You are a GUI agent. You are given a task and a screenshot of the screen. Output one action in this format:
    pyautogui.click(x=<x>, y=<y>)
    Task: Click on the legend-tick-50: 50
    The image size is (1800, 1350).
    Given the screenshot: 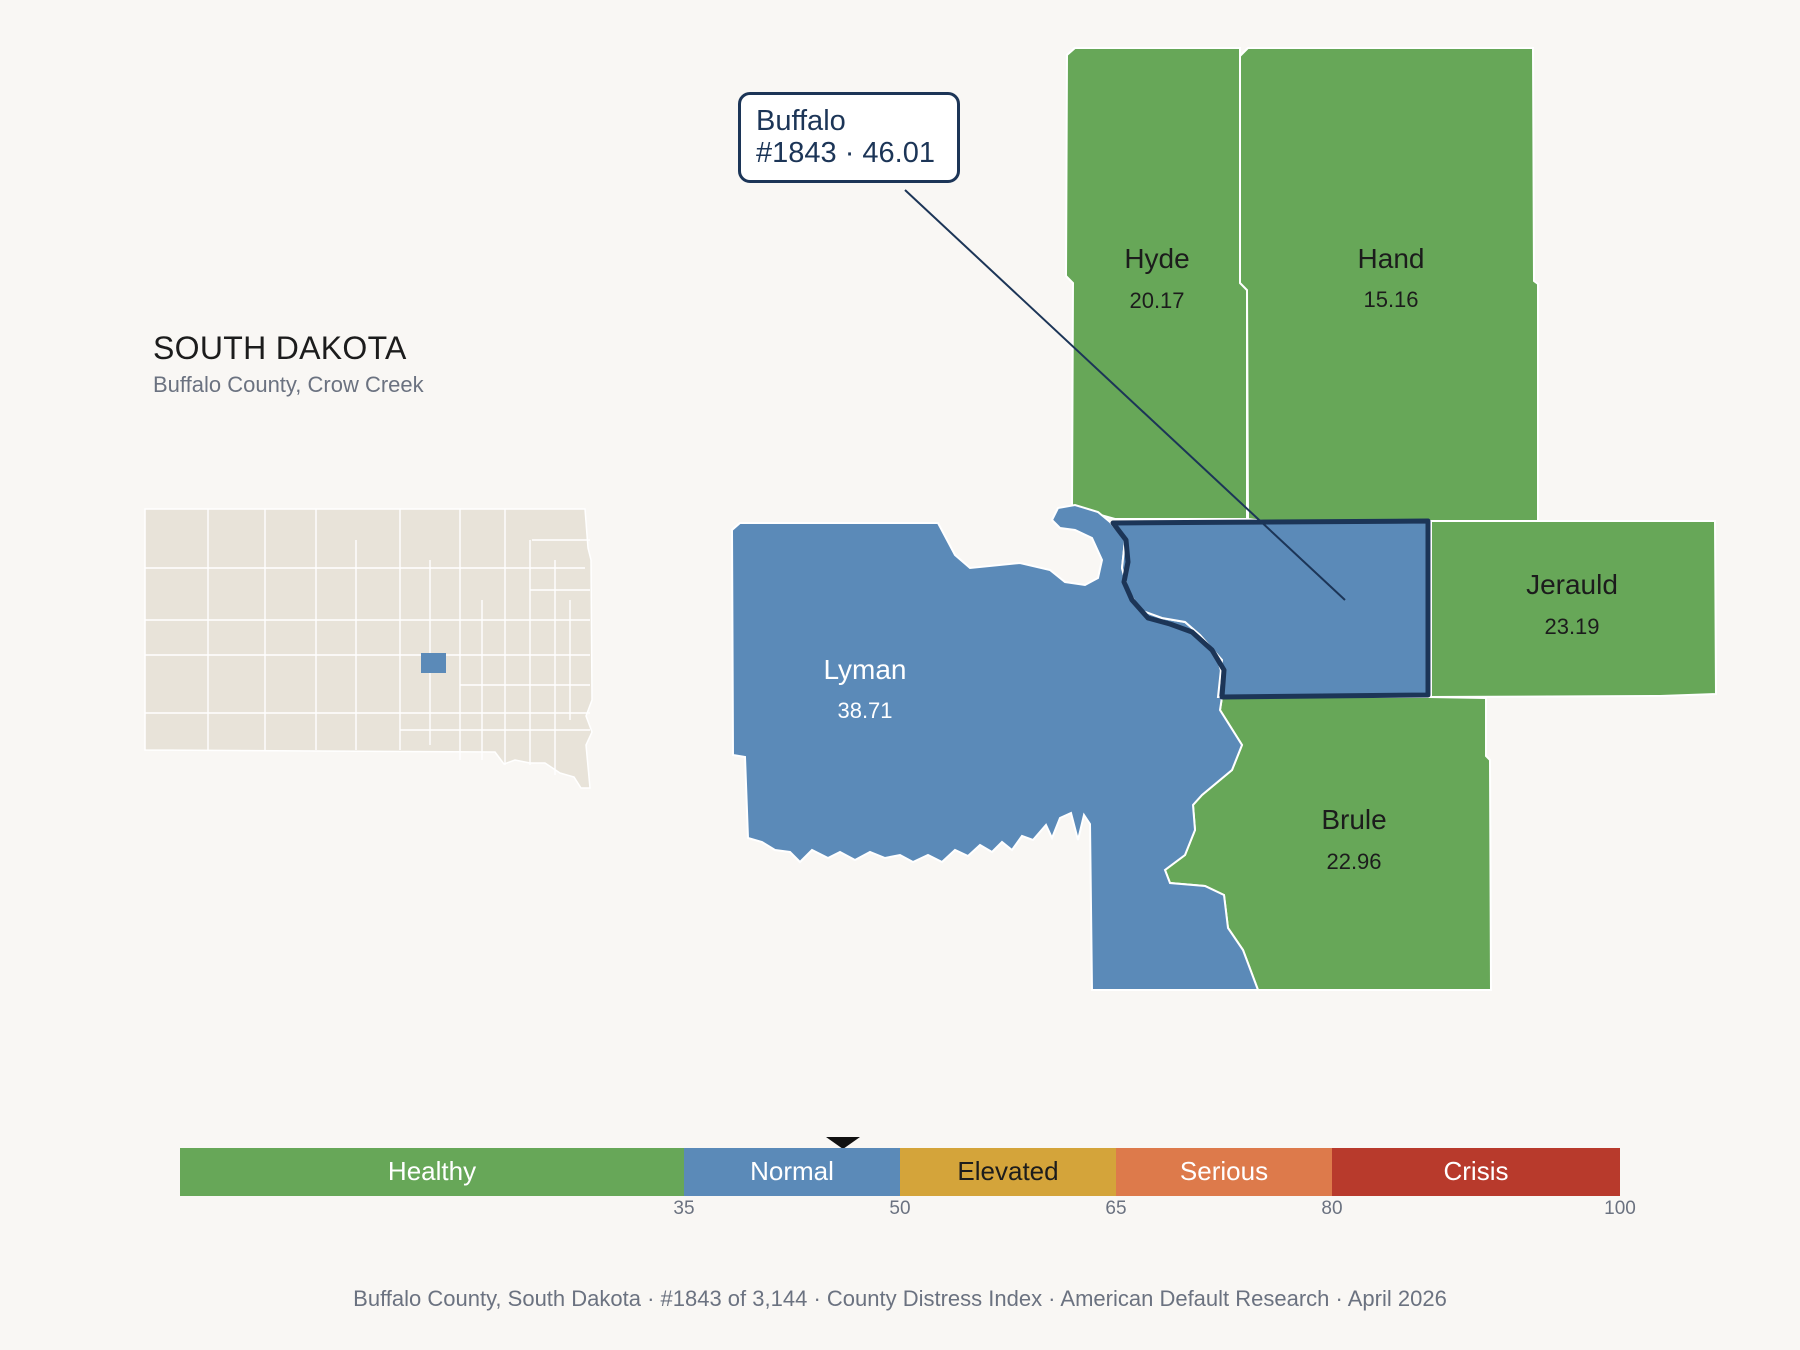 What is the action you would take?
    pyautogui.click(x=900, y=1208)
    